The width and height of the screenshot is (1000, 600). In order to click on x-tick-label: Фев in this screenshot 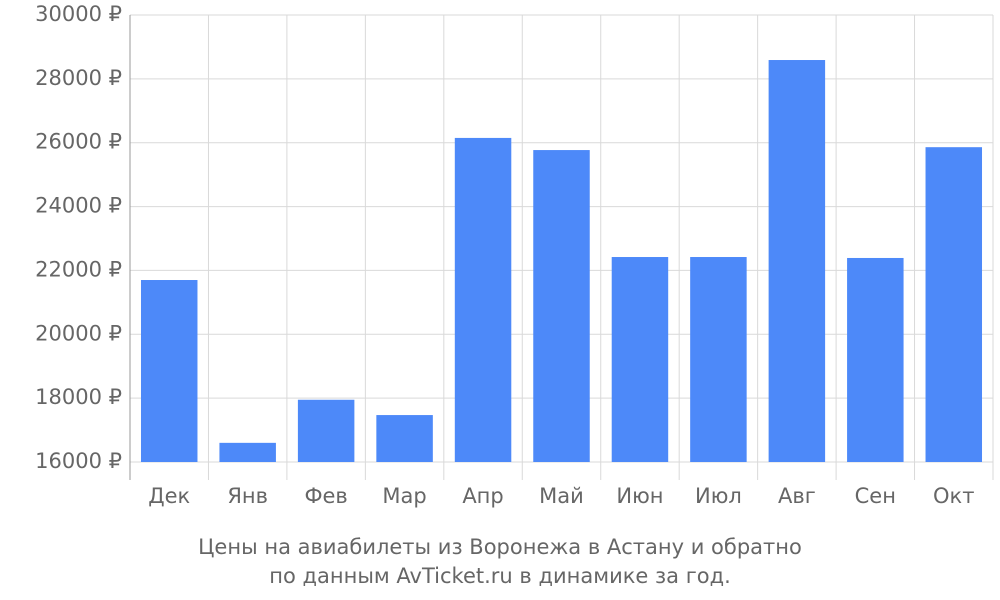, I will do `click(325, 496)`.